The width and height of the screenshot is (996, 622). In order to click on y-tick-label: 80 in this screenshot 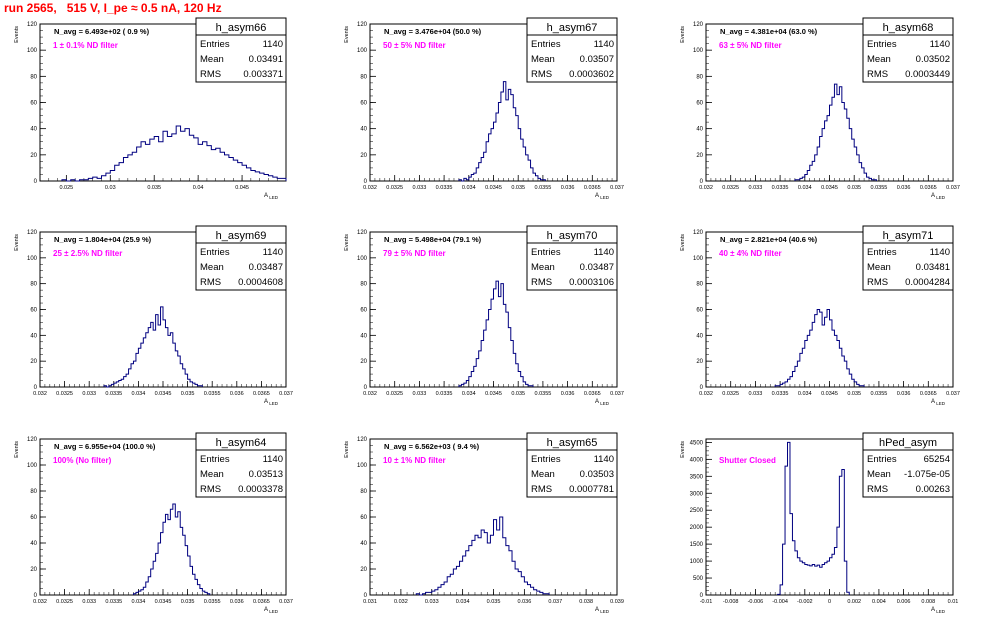, I will do `click(33, 285)`.